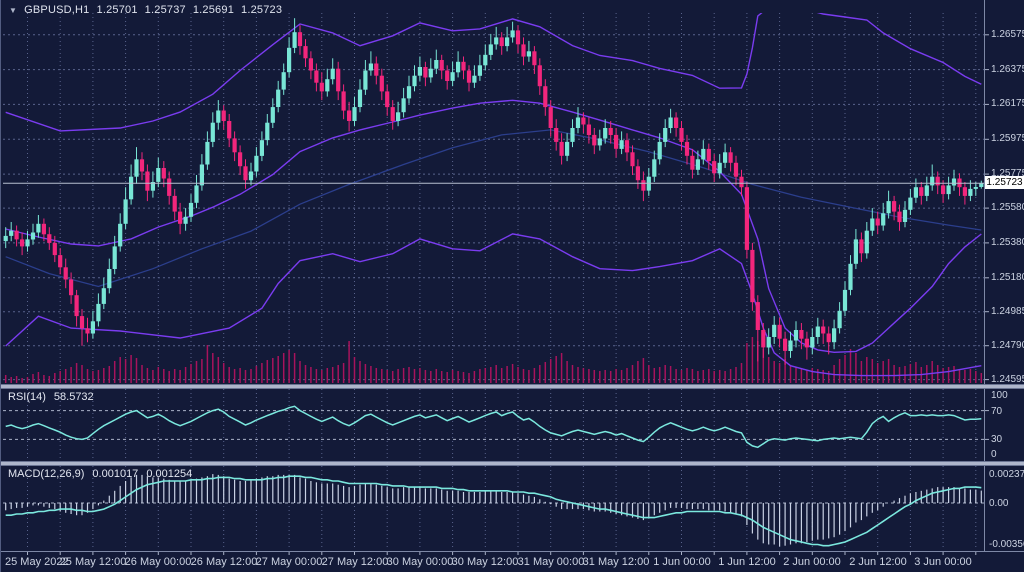 The image size is (1024, 572). I want to click on time-axis-label: 2 Jun 12:00, so click(878, 562).